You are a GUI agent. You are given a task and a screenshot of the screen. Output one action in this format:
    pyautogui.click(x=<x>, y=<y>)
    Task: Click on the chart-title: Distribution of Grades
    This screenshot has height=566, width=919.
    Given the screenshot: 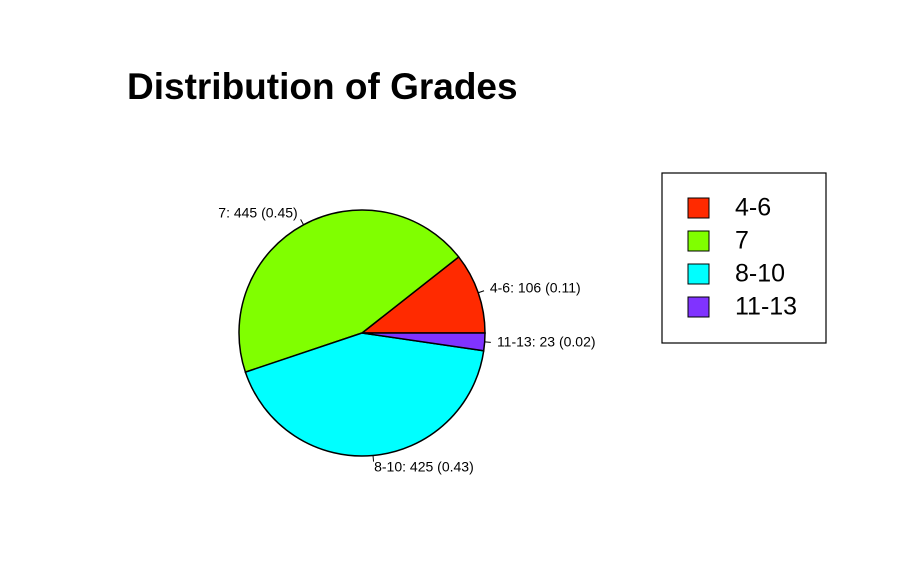 What is the action you would take?
    pyautogui.click(x=322, y=86)
    